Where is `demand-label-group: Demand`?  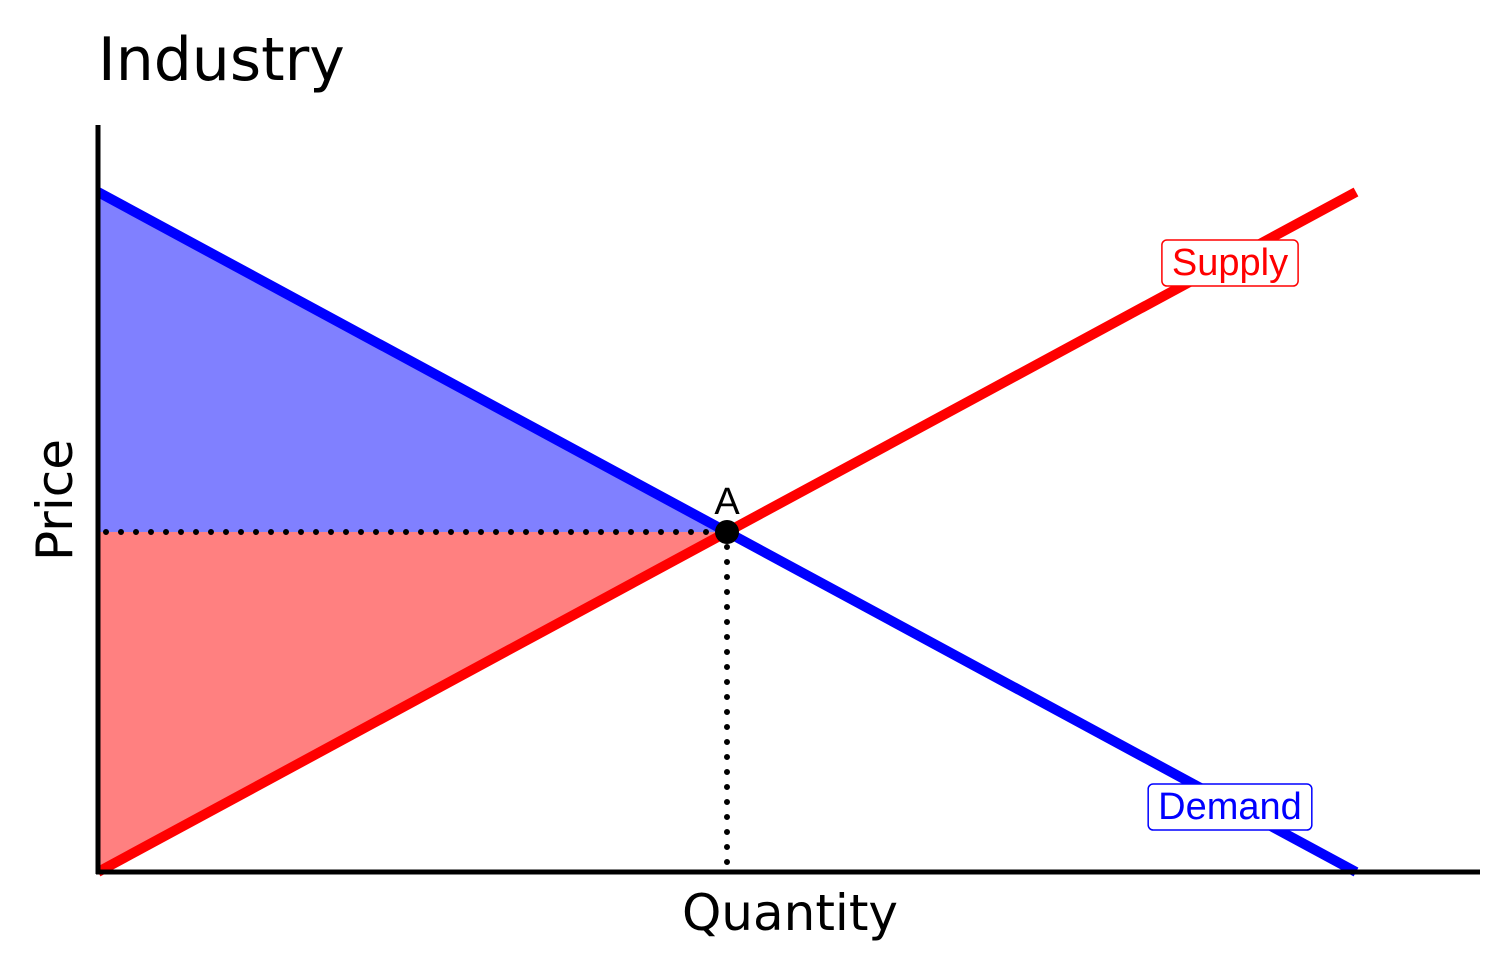
demand-label-group: Demand is located at coordinates (1230, 807).